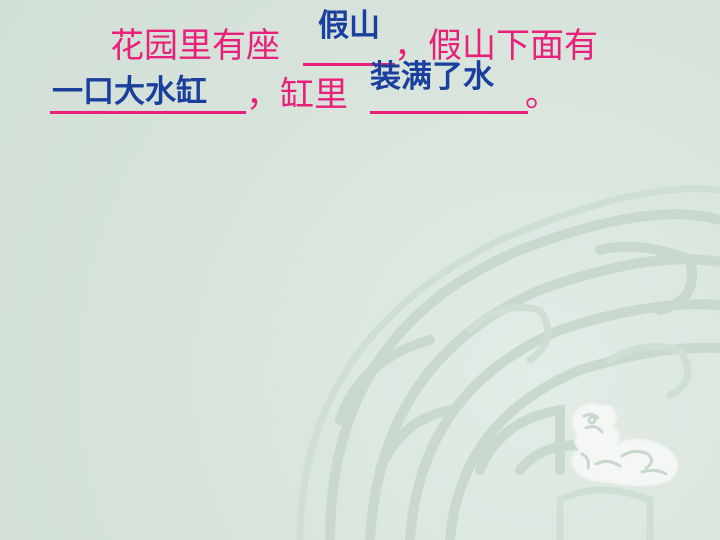  I want to click on sentence-line1-middle: ，假山下面有, so click(496, 46).